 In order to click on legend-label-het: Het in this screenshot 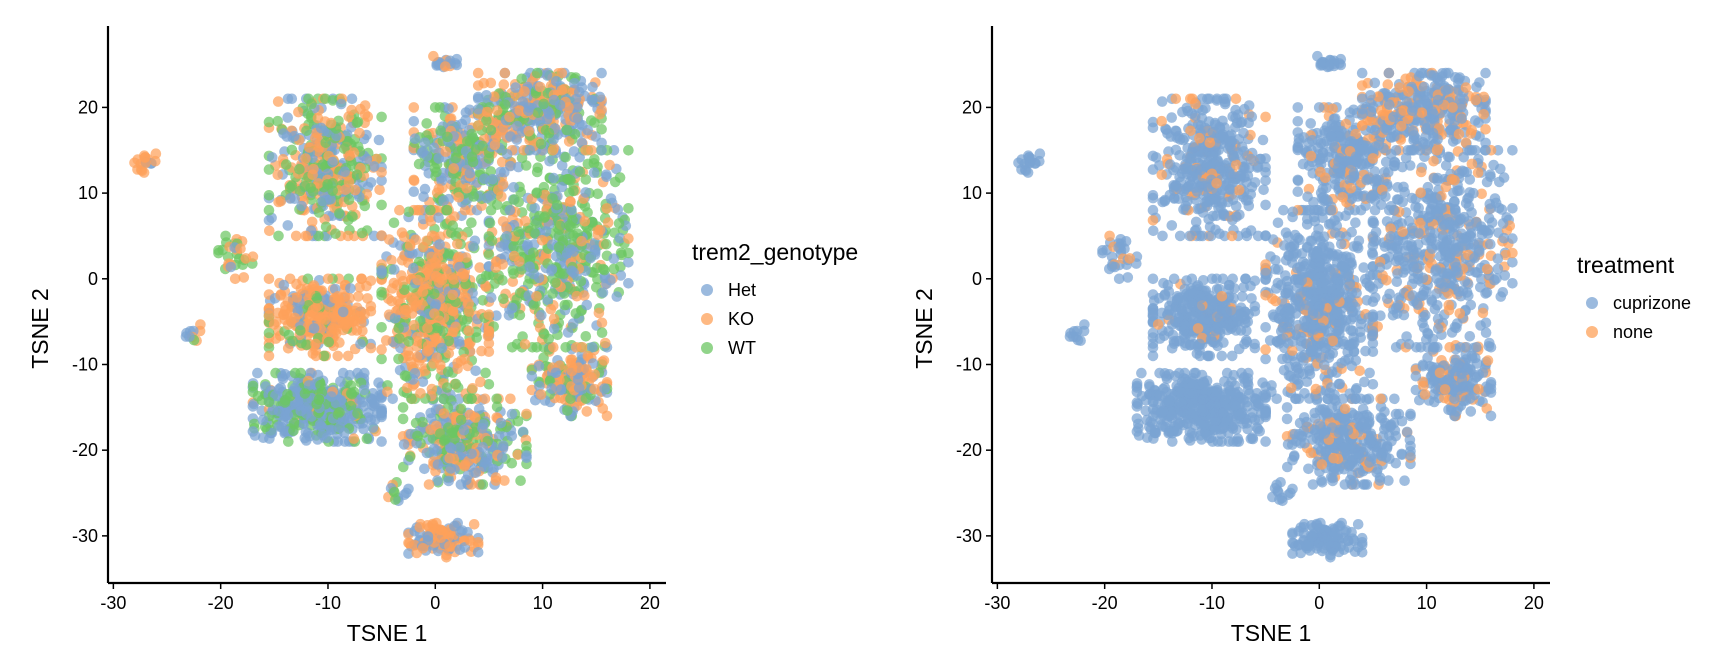, I will do `click(742, 290)`.